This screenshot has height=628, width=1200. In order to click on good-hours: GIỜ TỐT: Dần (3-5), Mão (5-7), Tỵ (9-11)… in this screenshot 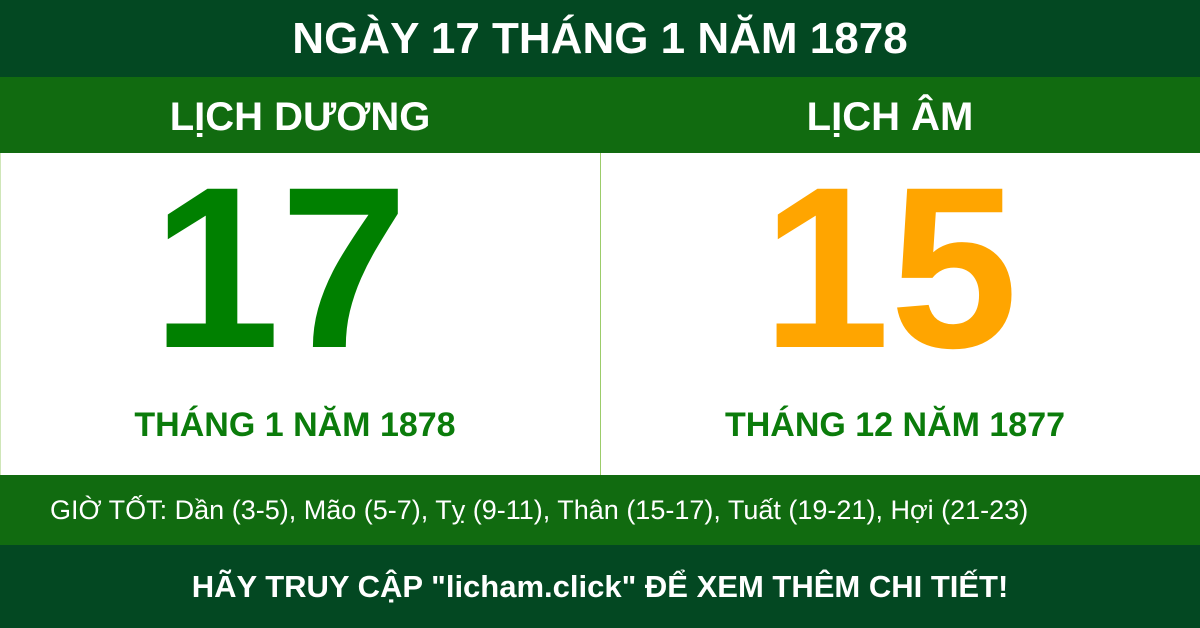, I will do `click(600, 510)`.